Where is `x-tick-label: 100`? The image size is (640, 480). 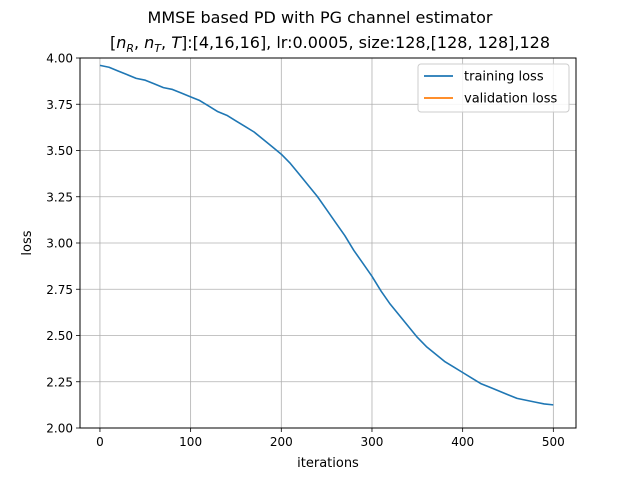
x-tick-label: 100 is located at coordinates (190, 442).